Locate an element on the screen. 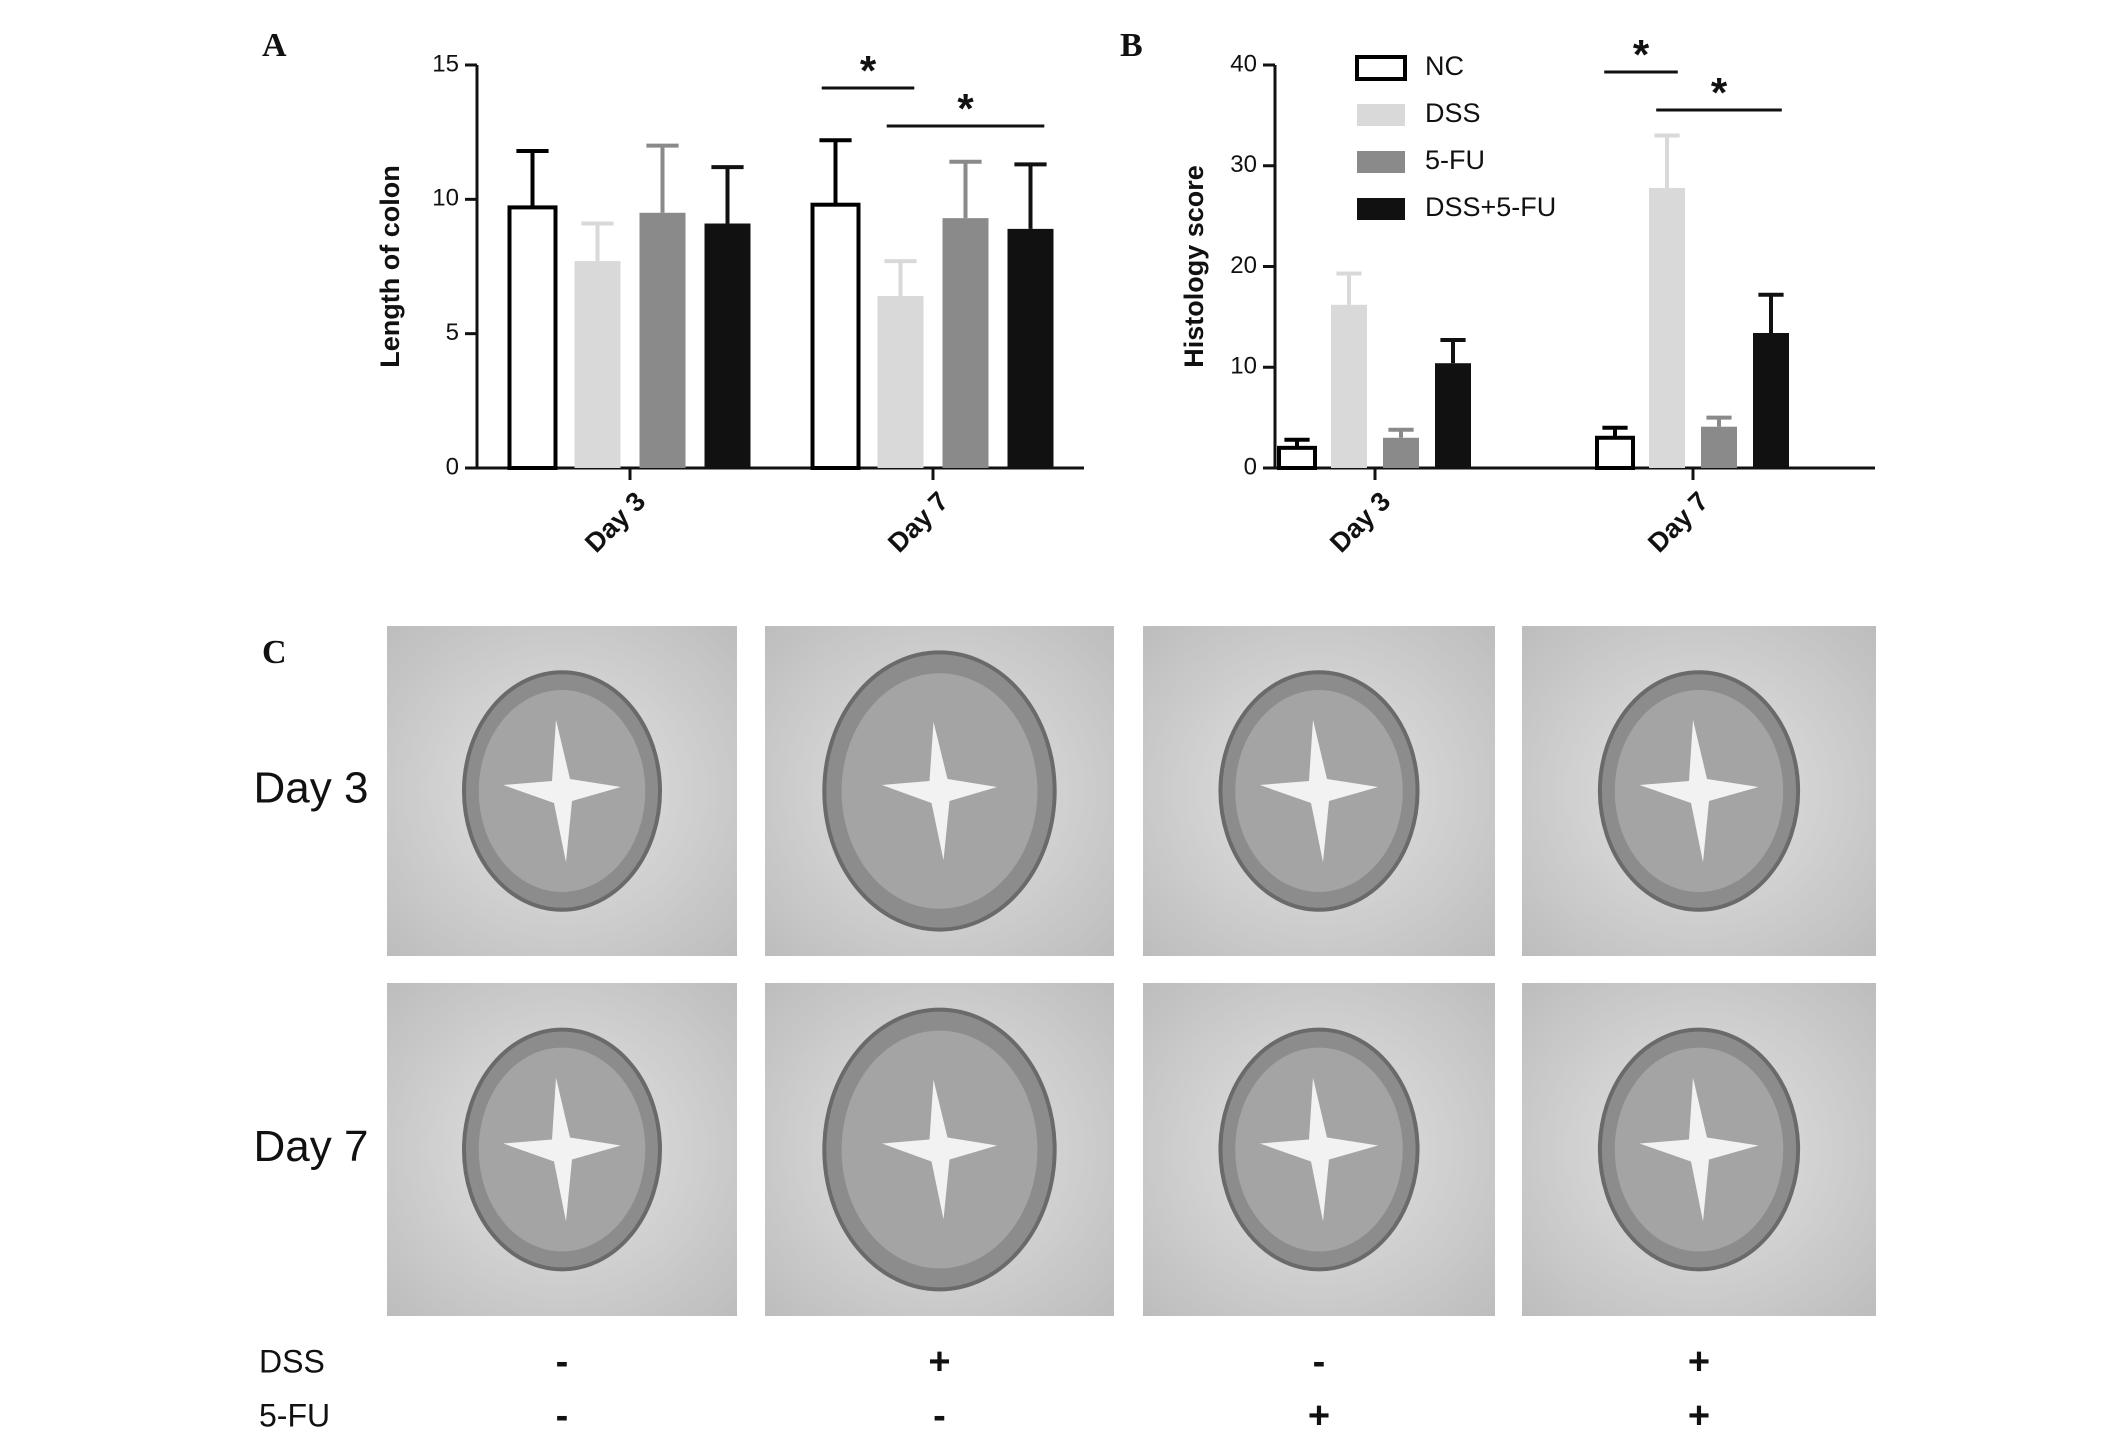 This screenshot has width=2126, height=1455. factor-label: 5-FU is located at coordinates (294, 1415).